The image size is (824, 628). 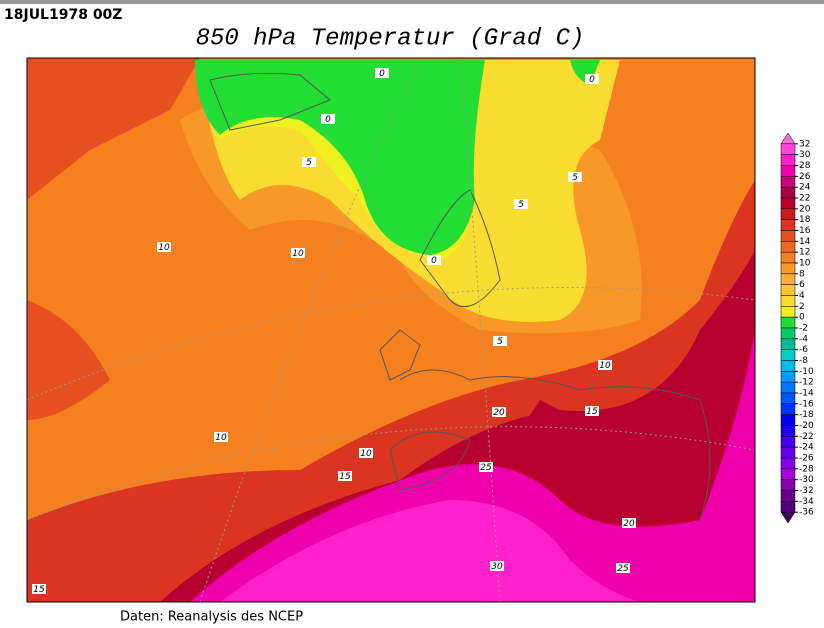 What do you see at coordinates (806, 383) in the screenshot?
I see `colorbar-label: -12` at bounding box center [806, 383].